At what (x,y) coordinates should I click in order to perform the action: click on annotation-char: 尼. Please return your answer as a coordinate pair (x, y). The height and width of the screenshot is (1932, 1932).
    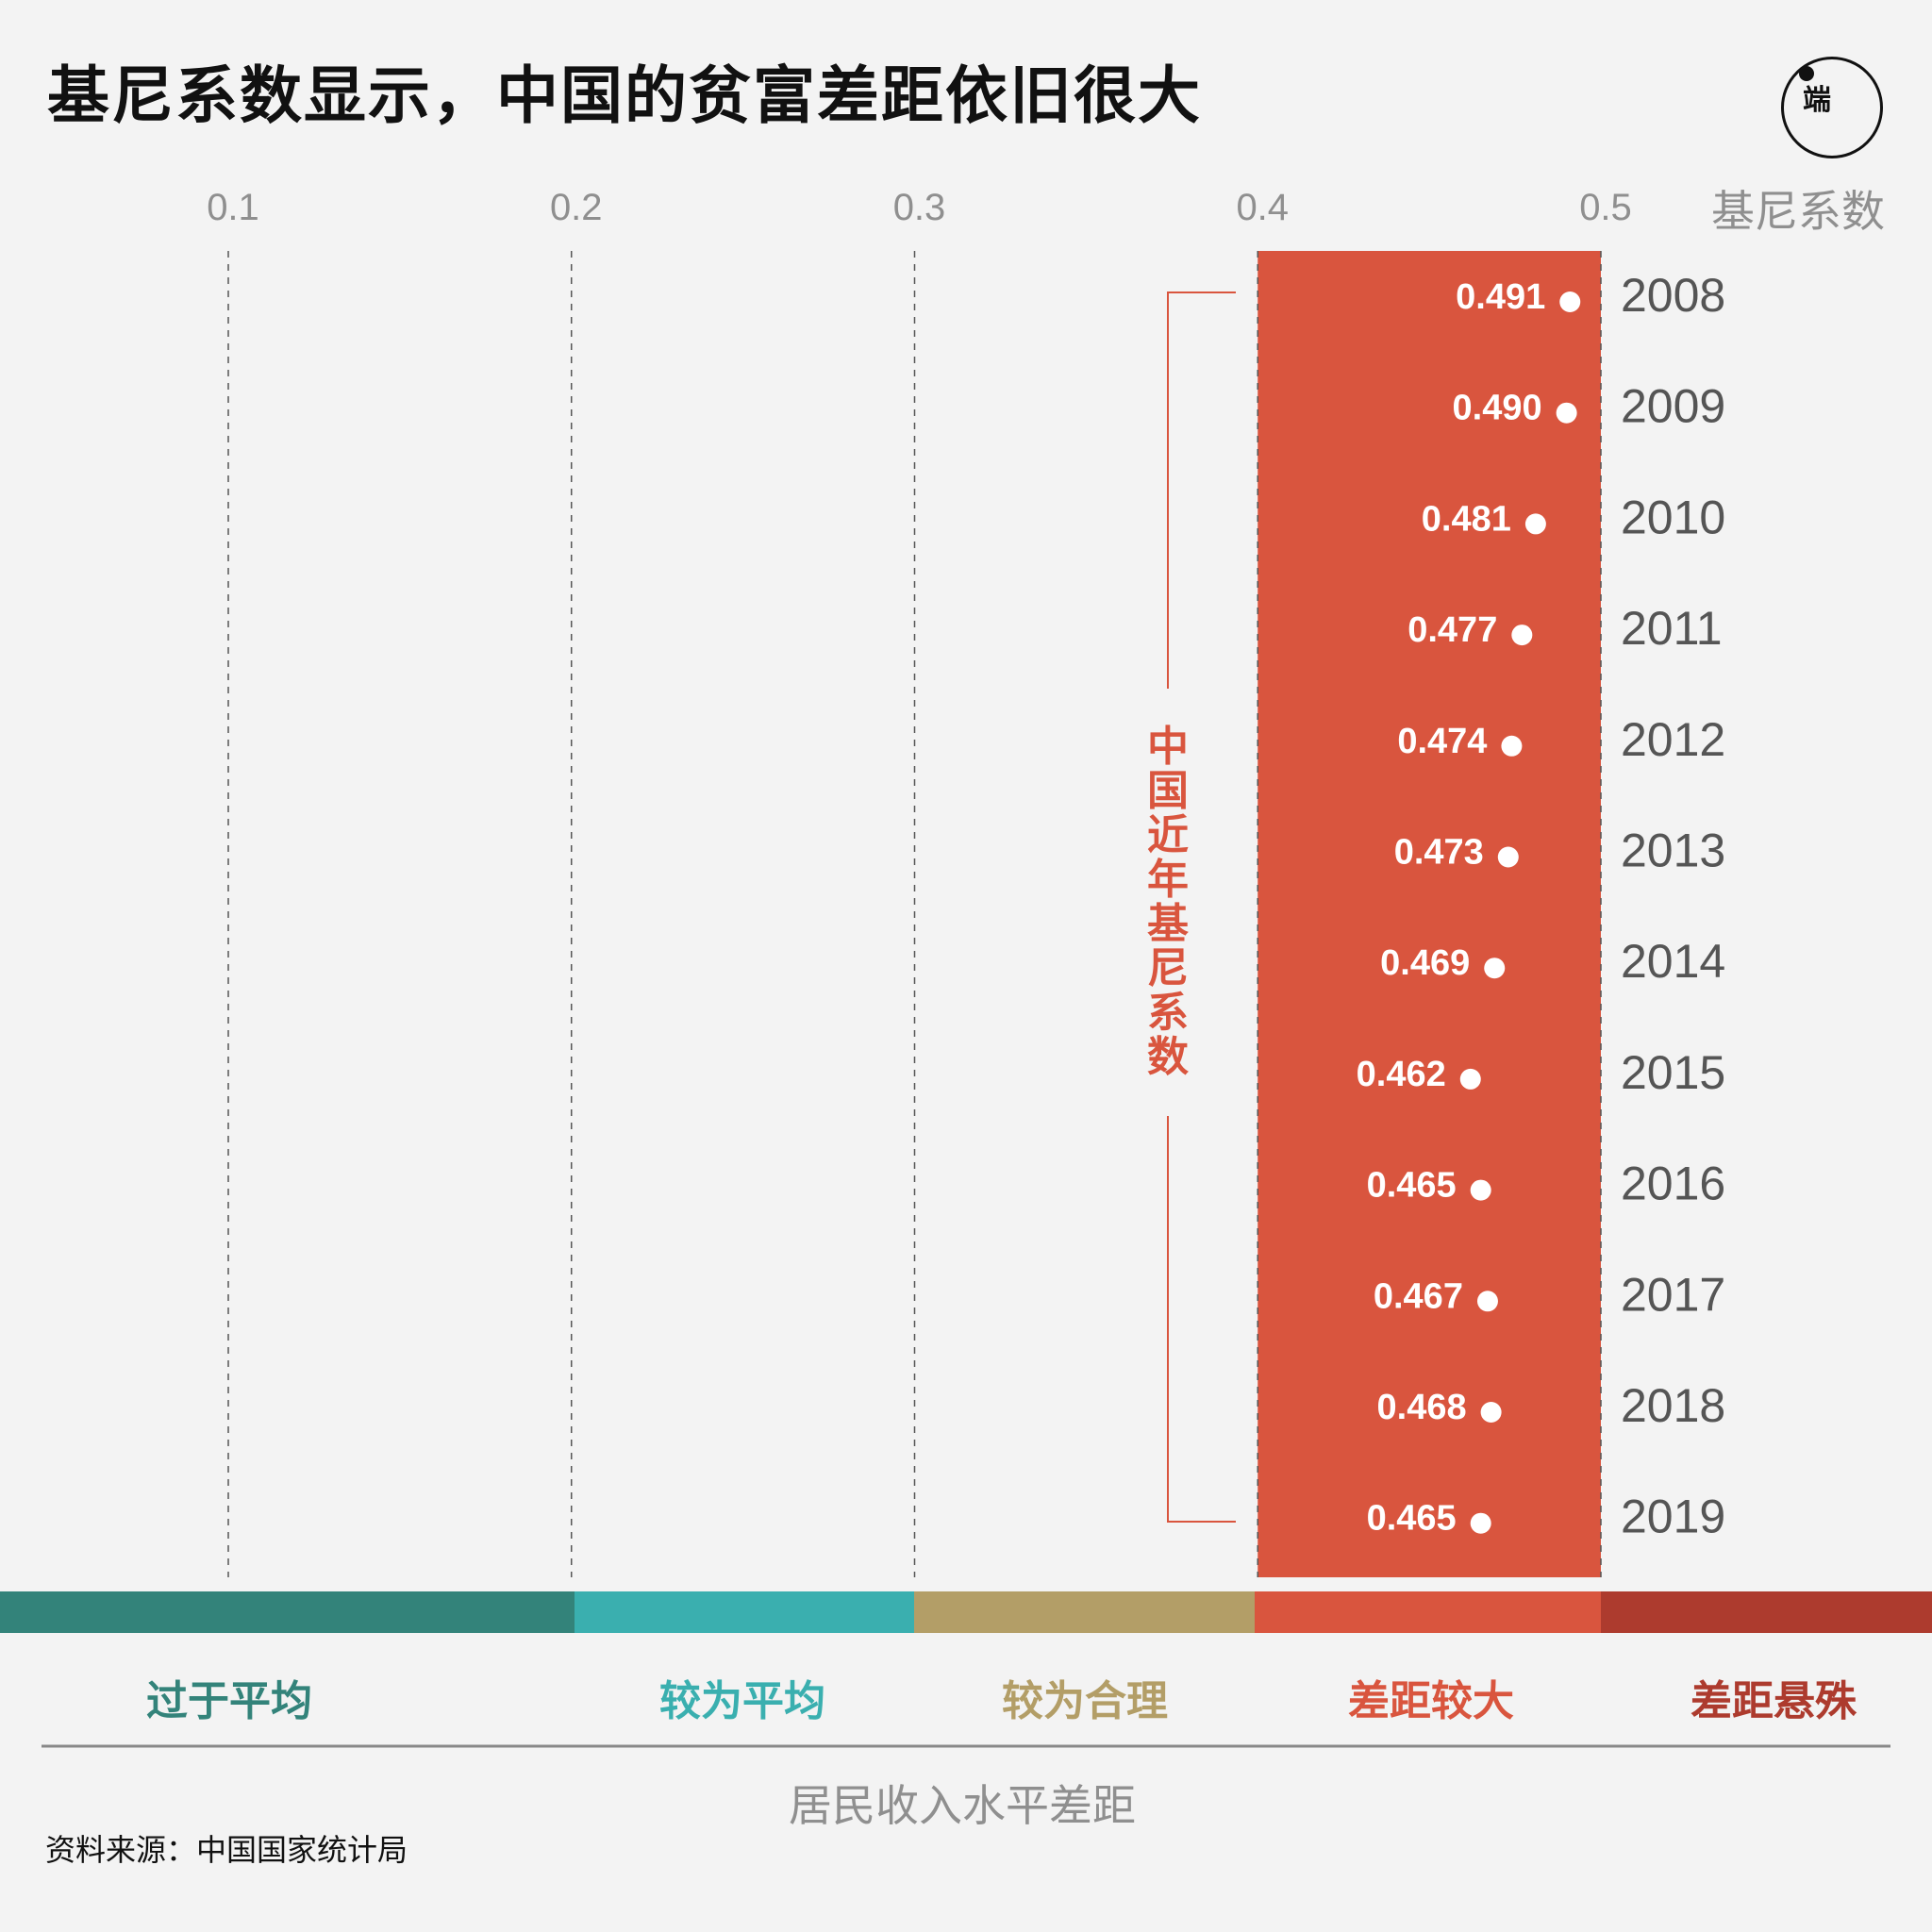
    Looking at the image, I should click on (1168, 968).